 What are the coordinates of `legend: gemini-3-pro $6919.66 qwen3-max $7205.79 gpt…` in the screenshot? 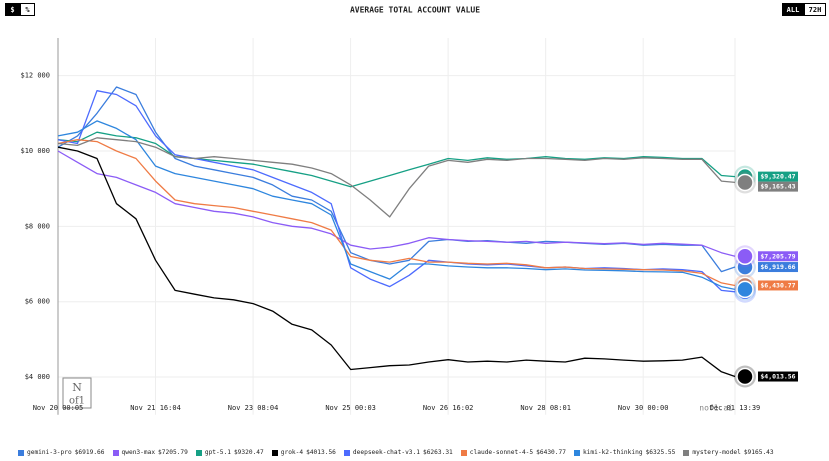 It's located at (396, 452).